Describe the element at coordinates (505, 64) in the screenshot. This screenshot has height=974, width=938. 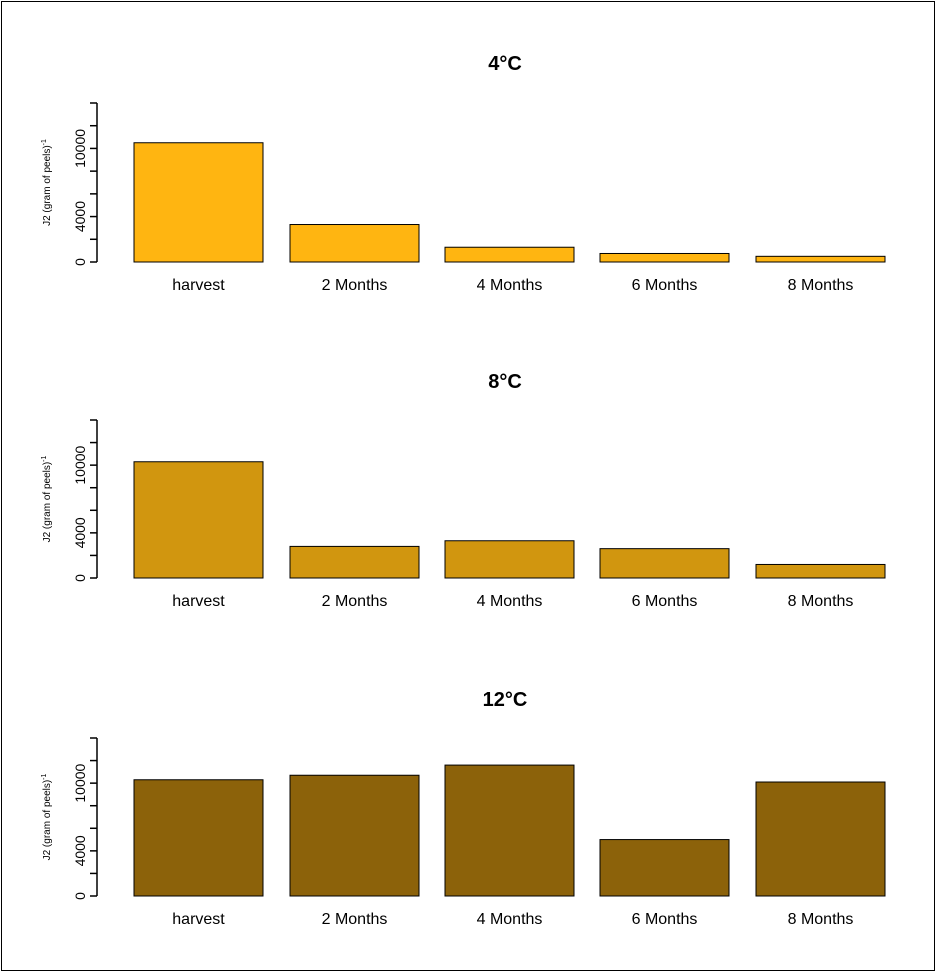
I see `chart-title: 4°C` at that location.